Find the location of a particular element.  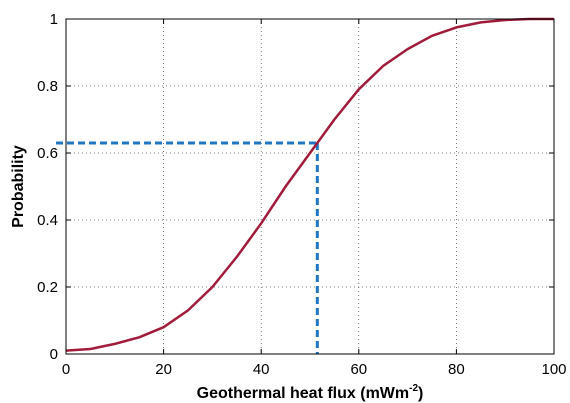

y-axis-label: Probability is located at coordinates (18, 186).